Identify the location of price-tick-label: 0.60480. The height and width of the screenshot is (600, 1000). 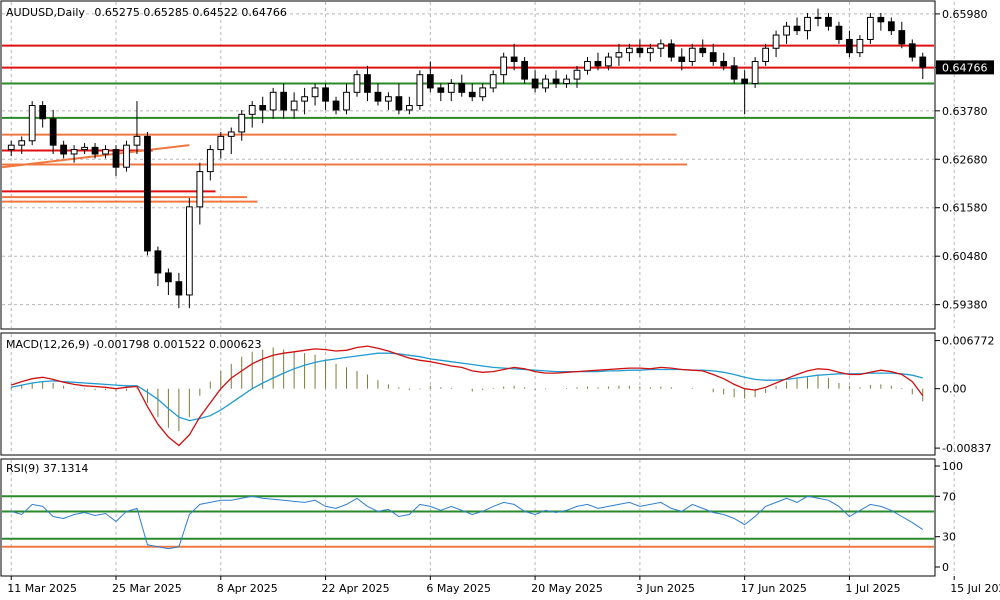
(965, 256).